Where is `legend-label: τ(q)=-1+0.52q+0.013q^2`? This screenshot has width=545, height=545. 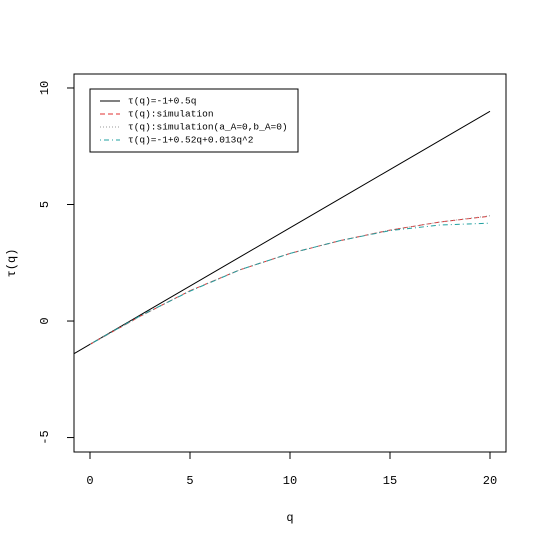 legend-label: τ(q)=-1+0.52q+0.013q^2 is located at coordinates (191, 140).